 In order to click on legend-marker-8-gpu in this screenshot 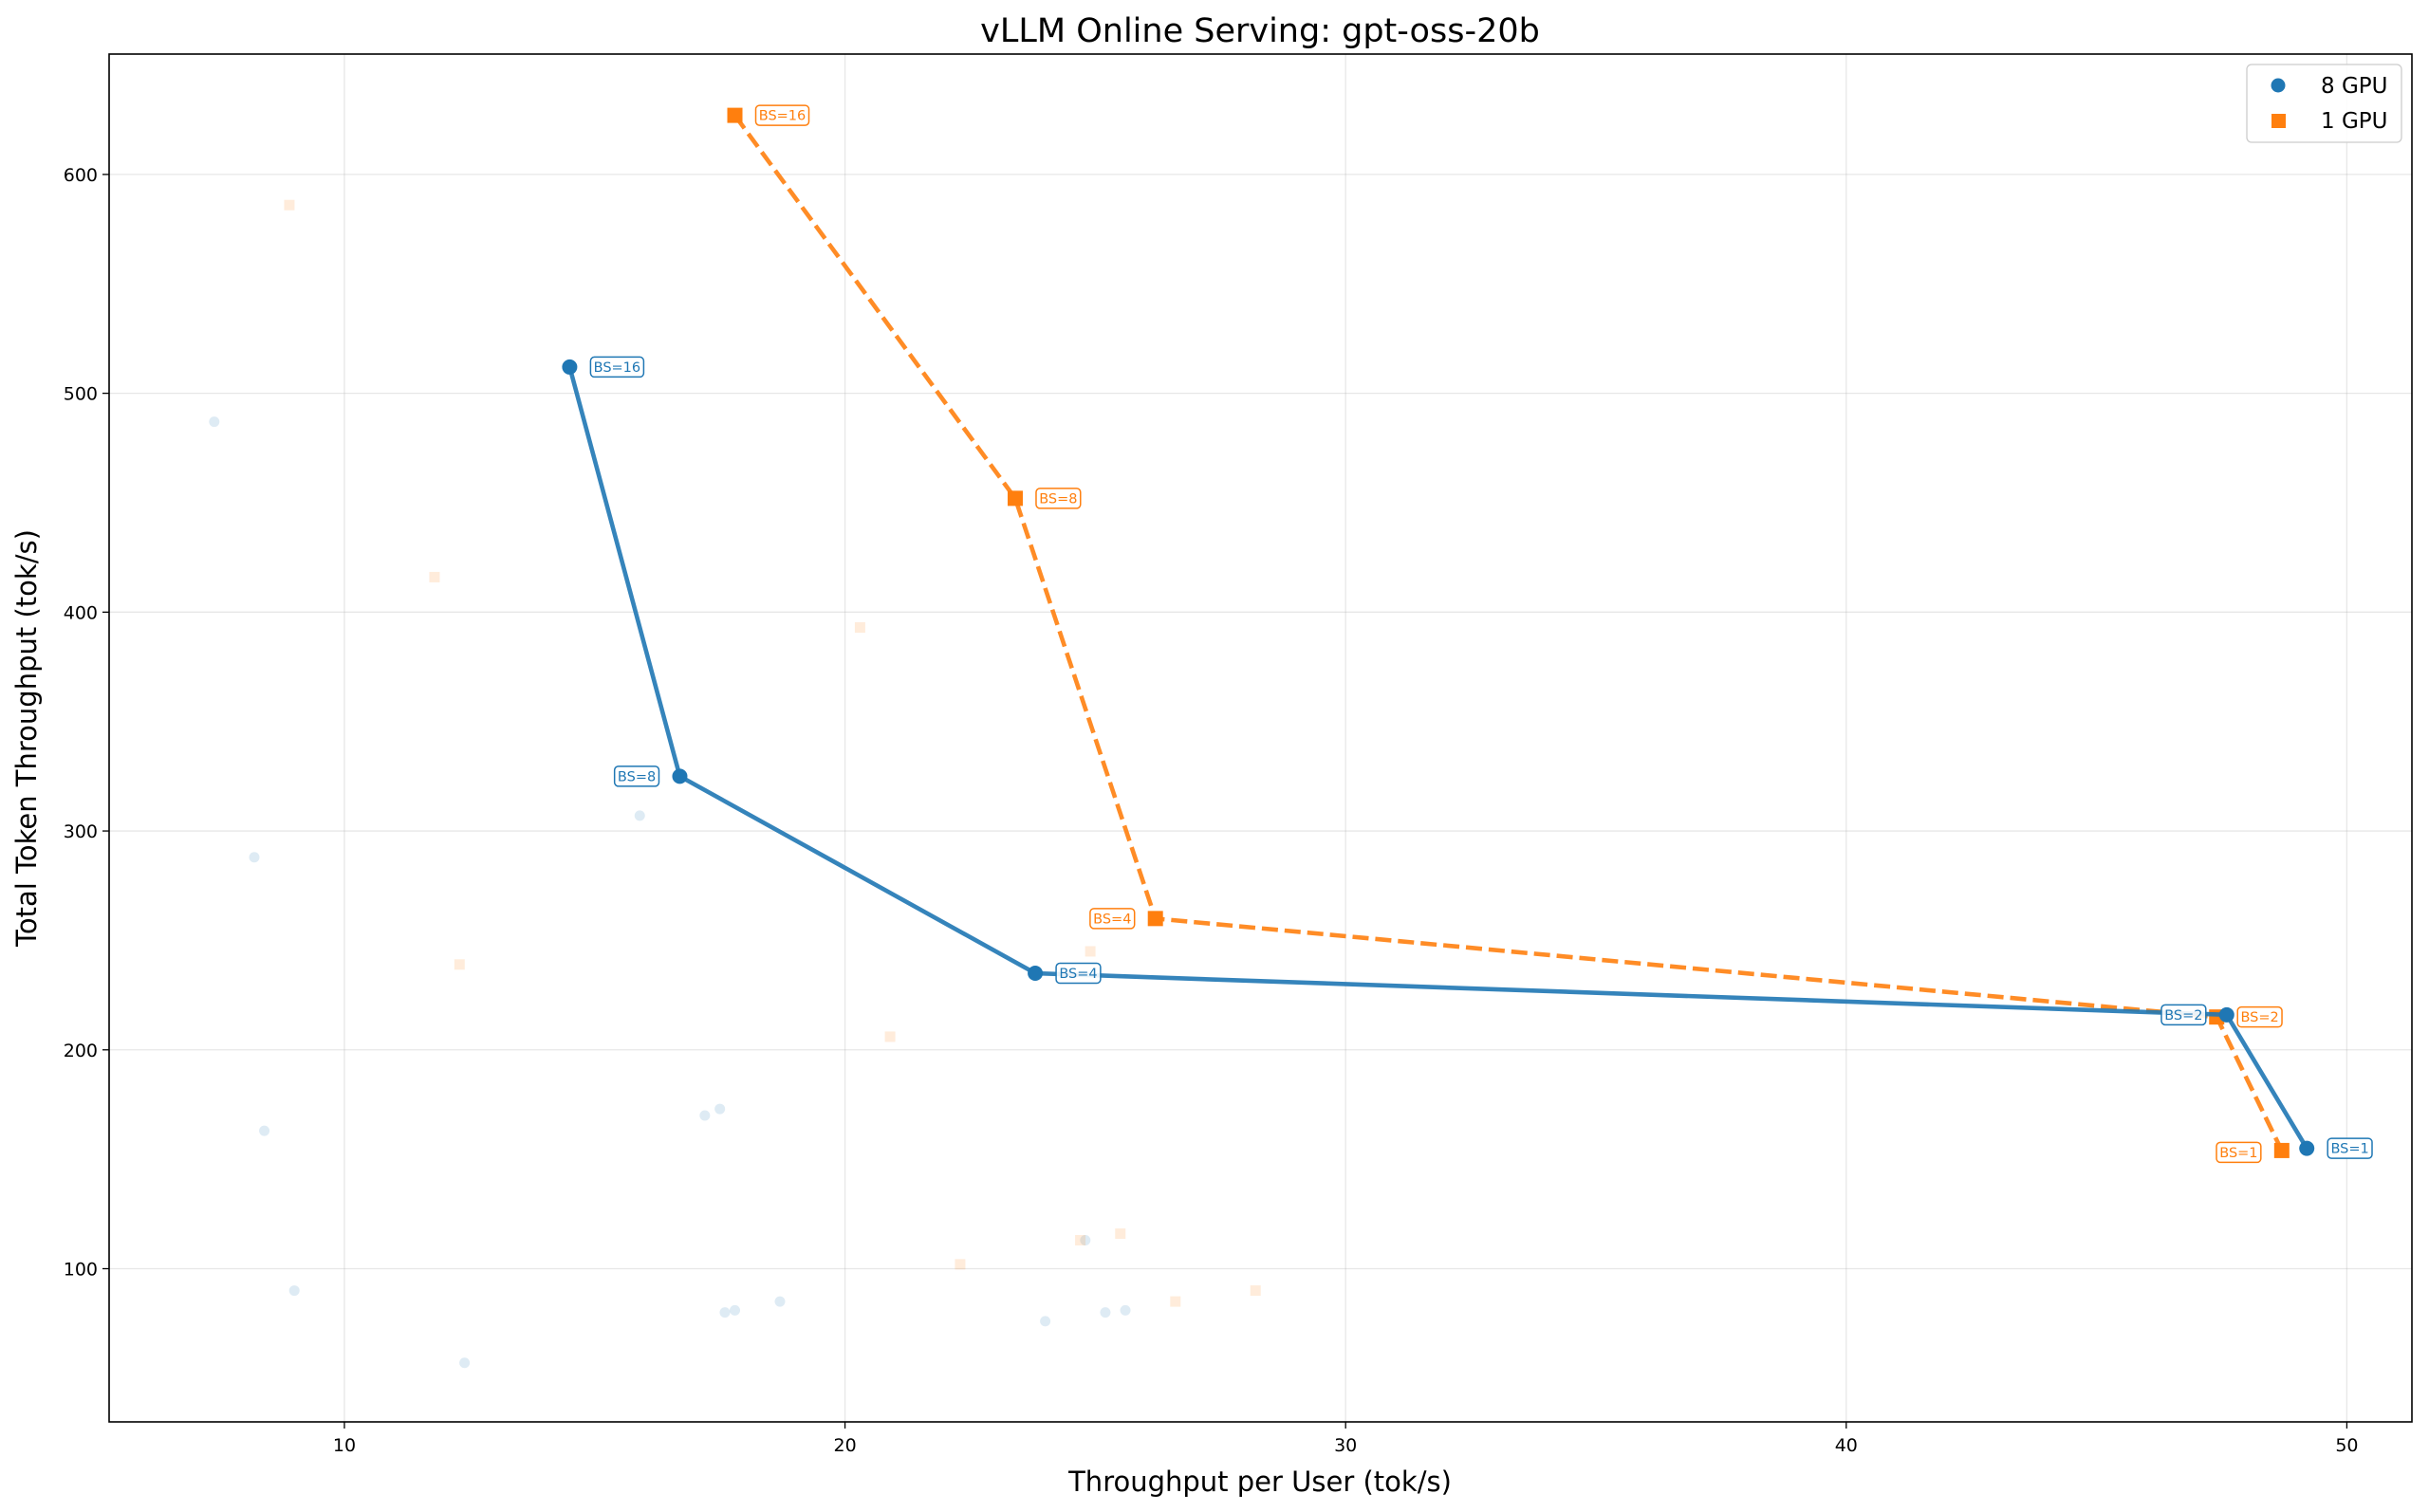, I will do `click(2278, 85)`.